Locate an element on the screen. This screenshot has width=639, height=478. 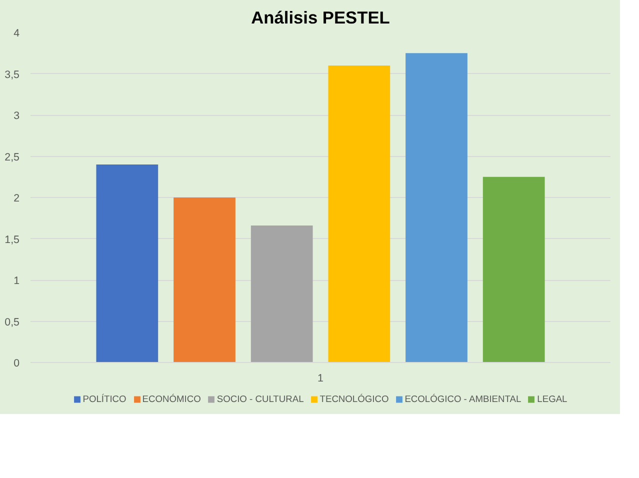
y-tick-label: 2 is located at coordinates (17, 198).